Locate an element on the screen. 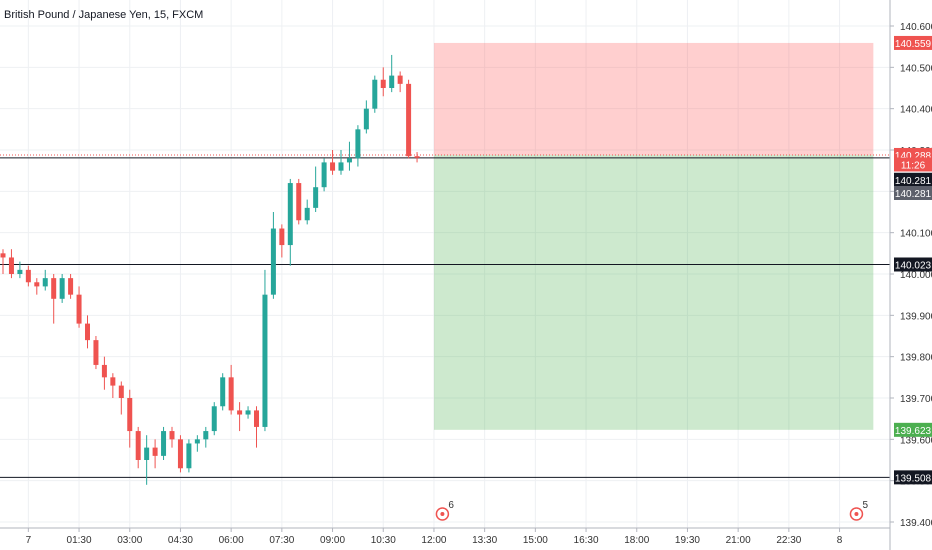  x-tick-label: 01:30 is located at coordinates (79, 540).